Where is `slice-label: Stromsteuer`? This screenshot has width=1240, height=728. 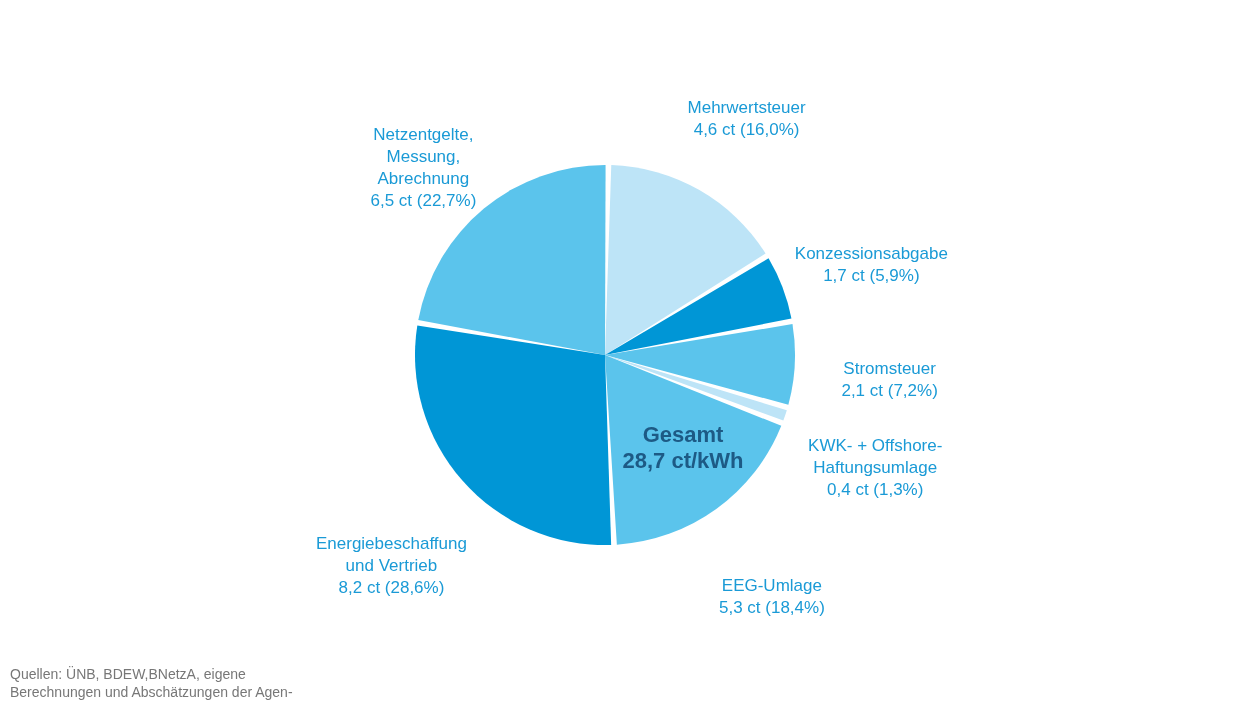 slice-label: Stromsteuer is located at coordinates (890, 369).